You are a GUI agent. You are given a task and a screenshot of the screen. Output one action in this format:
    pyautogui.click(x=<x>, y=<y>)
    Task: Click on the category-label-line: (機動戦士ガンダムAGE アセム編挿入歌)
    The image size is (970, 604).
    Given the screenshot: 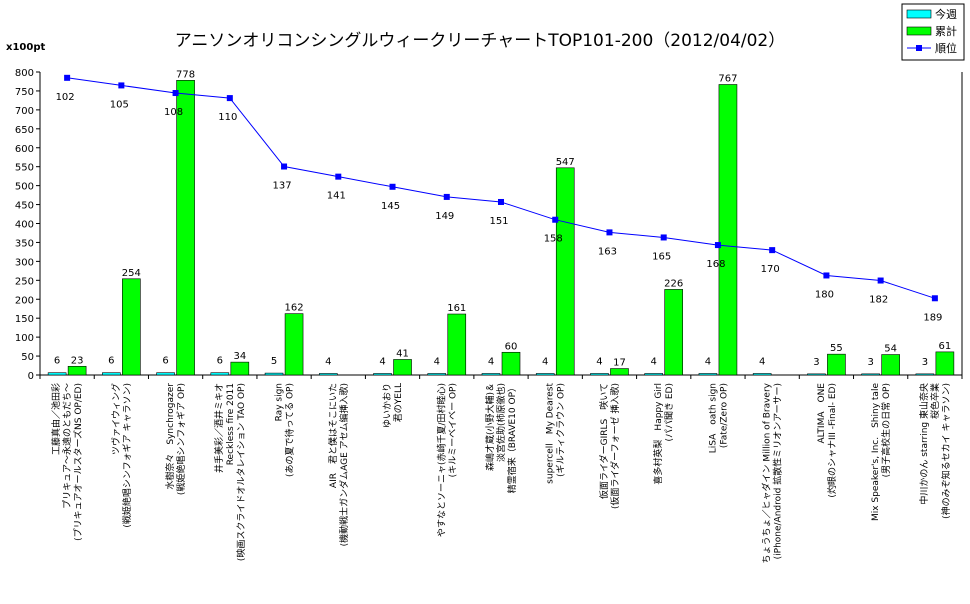 What is the action you would take?
    pyautogui.click(x=344, y=464)
    